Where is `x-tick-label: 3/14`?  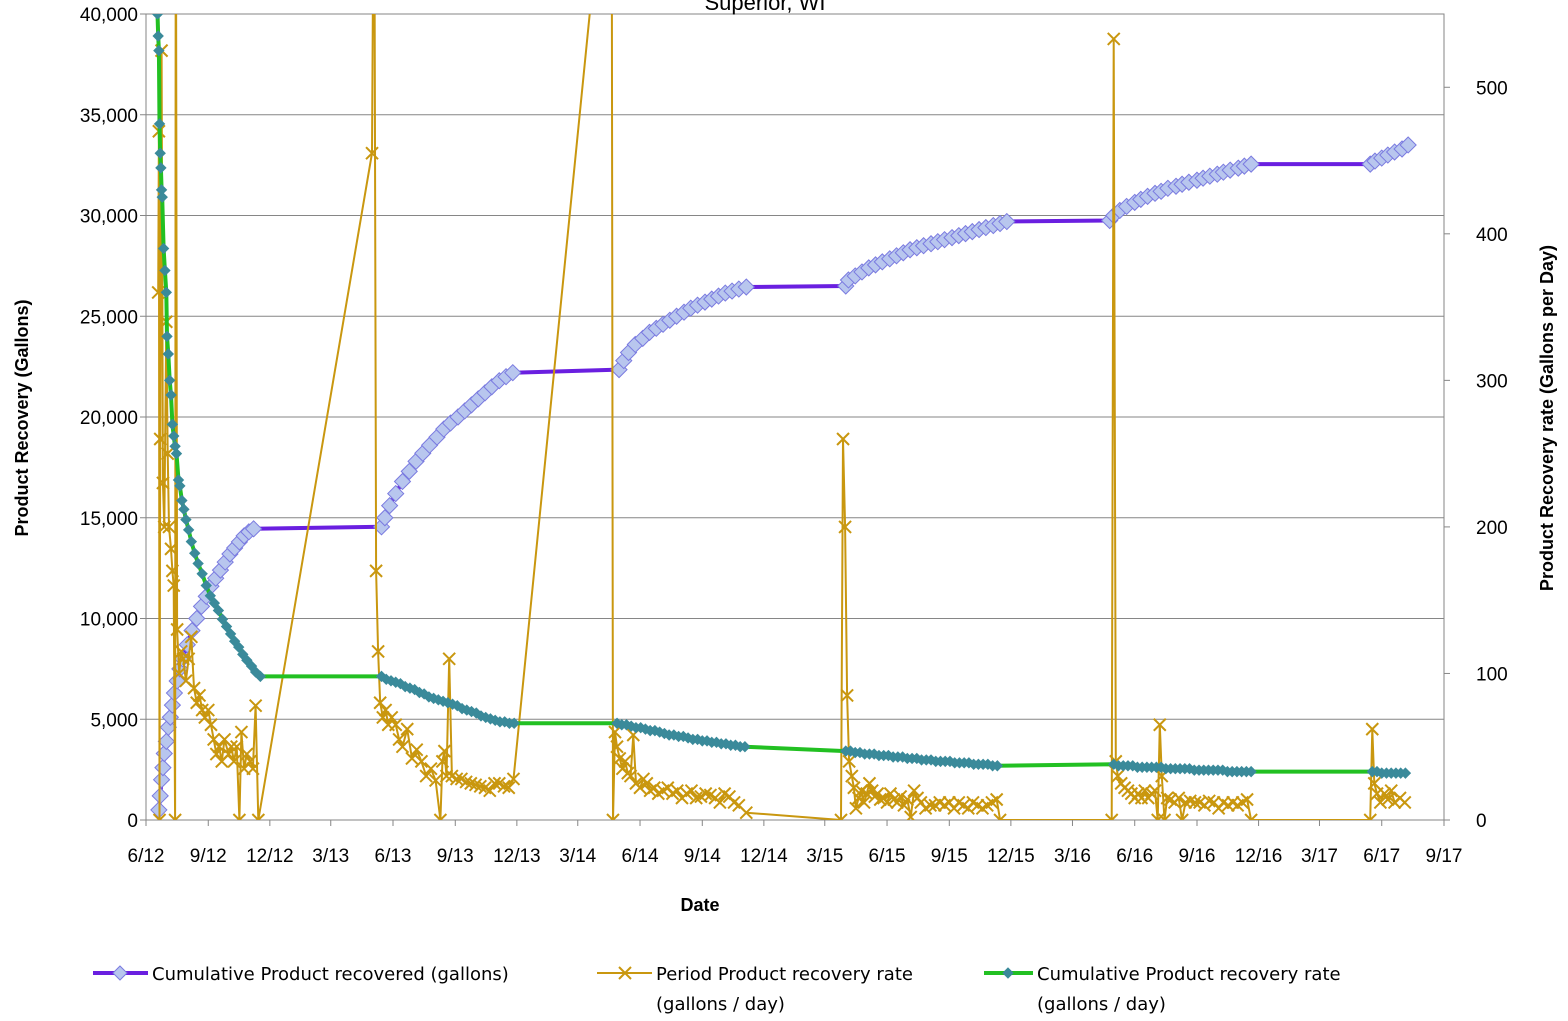 x-tick-label: 3/14 is located at coordinates (577, 856).